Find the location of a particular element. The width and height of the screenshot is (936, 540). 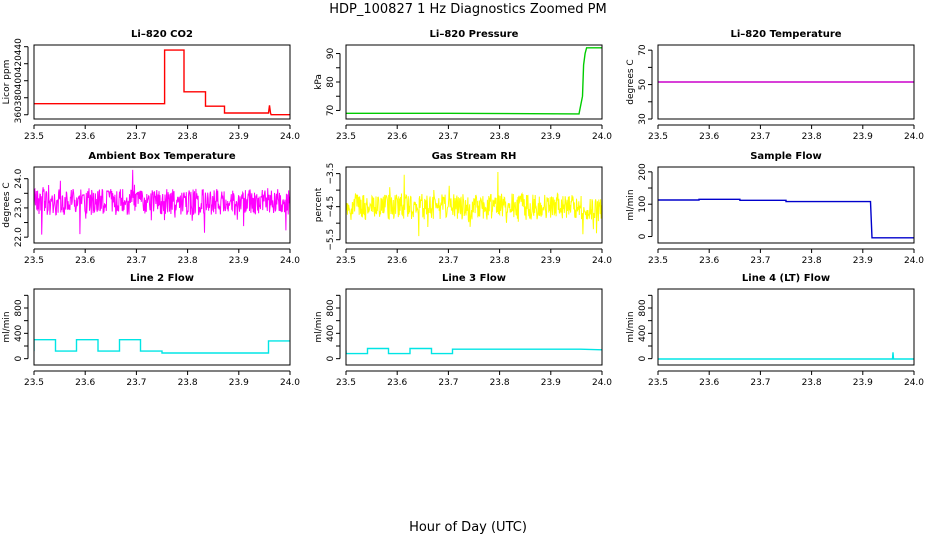

line-rh is located at coordinates (474, 204).